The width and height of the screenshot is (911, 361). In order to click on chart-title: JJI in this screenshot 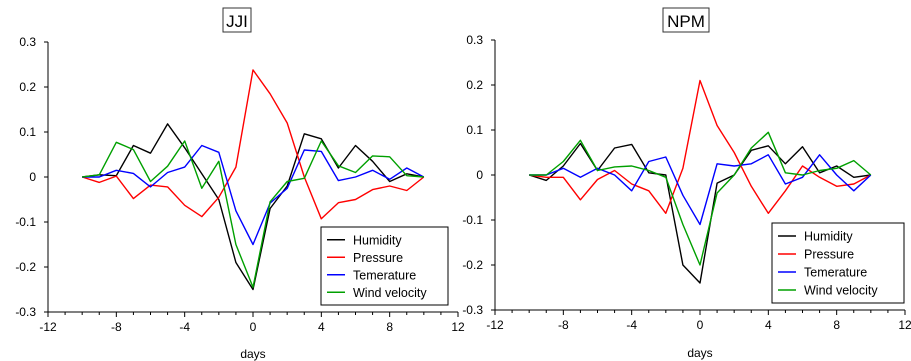, I will do `click(237, 21)`.